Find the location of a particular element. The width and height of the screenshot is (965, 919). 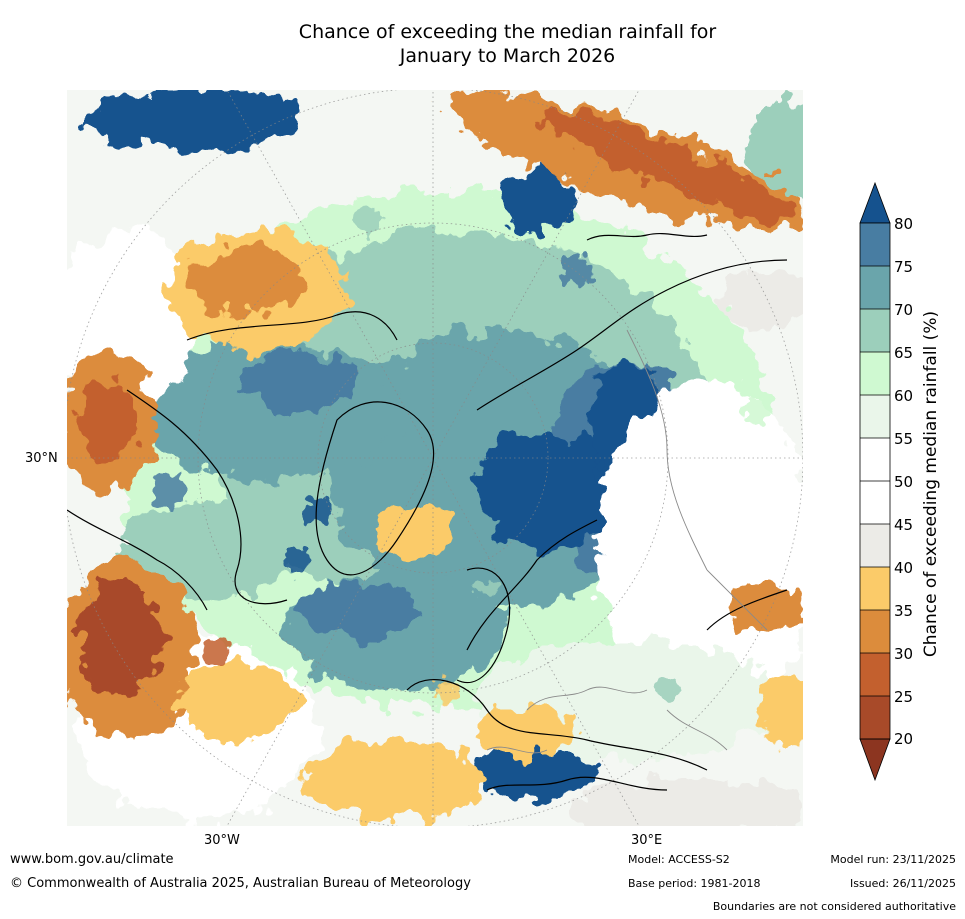

lon-label-30e: 30°E is located at coordinates (647, 840).